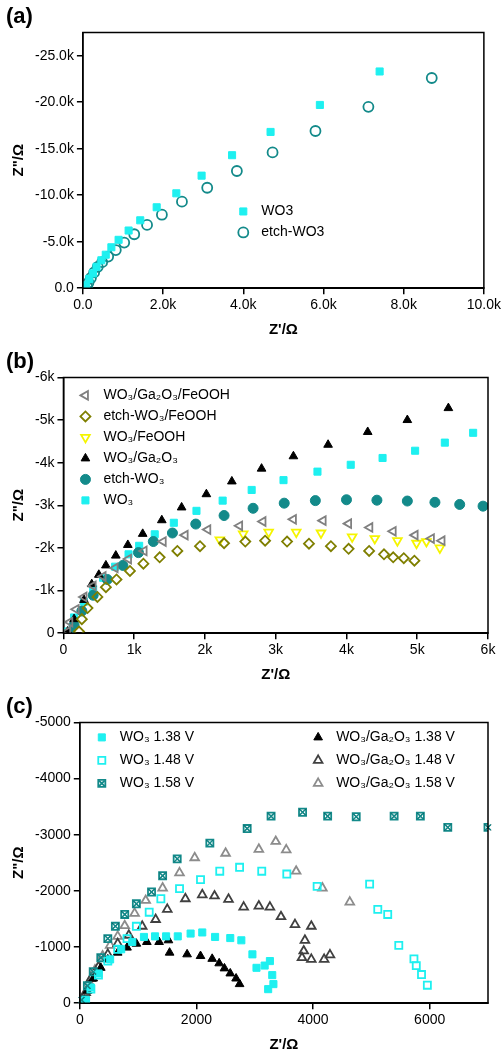 The image size is (504, 1060). I want to click on x-tick-label: 6k, so click(488, 649).